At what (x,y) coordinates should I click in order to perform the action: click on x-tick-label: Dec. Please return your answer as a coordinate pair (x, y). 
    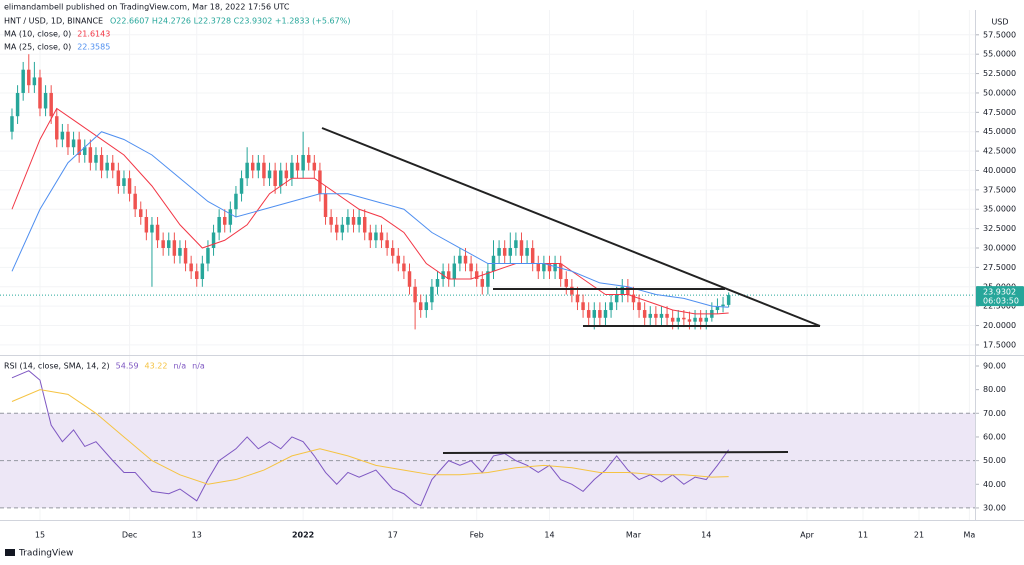
    Looking at the image, I should click on (129, 535).